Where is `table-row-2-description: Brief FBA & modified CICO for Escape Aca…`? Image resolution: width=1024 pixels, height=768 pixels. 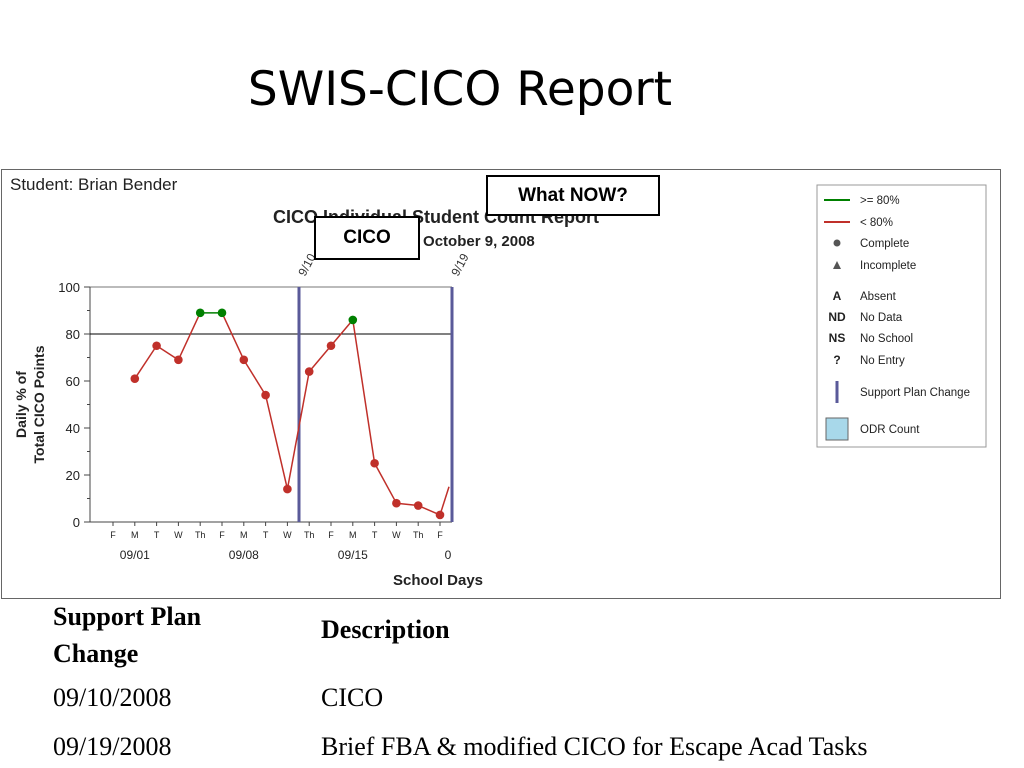
table-row-2-description: Brief FBA & modified CICO for Escape Aca… is located at coordinates (594, 746).